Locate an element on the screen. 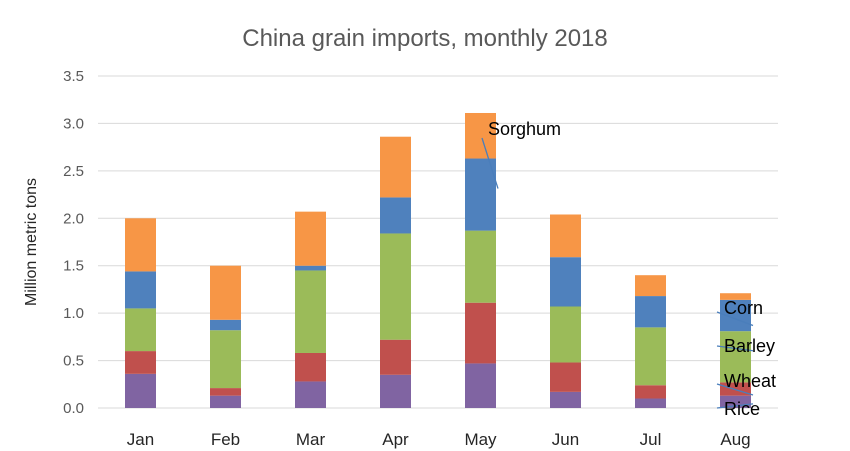 This screenshot has height=451, width=850. bar-sorghum-mar is located at coordinates (310, 238).